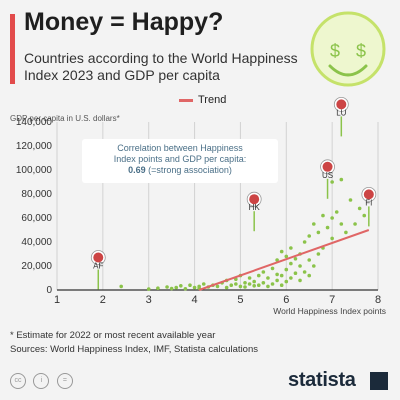  Describe the element at coordinates (329, 311) in the screenshot. I see `x-axis-label: World Happiness Index points` at that location.